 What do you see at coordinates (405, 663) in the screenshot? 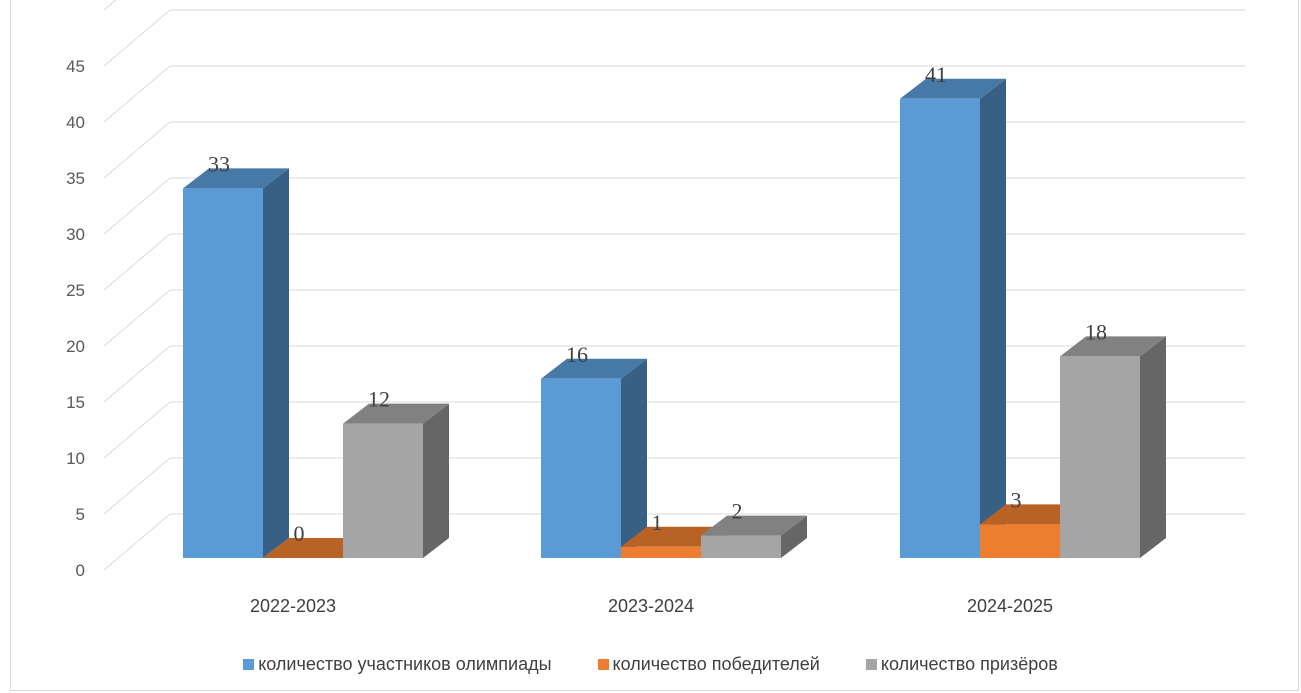
I see `legend-label-participants: количество участников олимпиады` at bounding box center [405, 663].